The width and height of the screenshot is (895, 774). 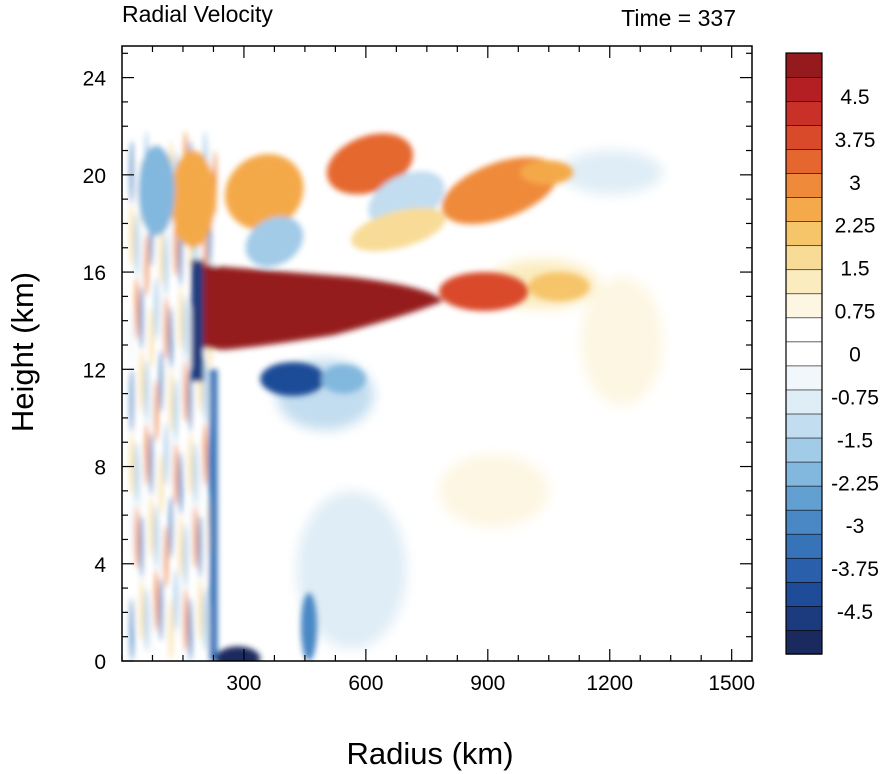 I want to click on colorbar-tick-label: -3.75, so click(x=855, y=569).